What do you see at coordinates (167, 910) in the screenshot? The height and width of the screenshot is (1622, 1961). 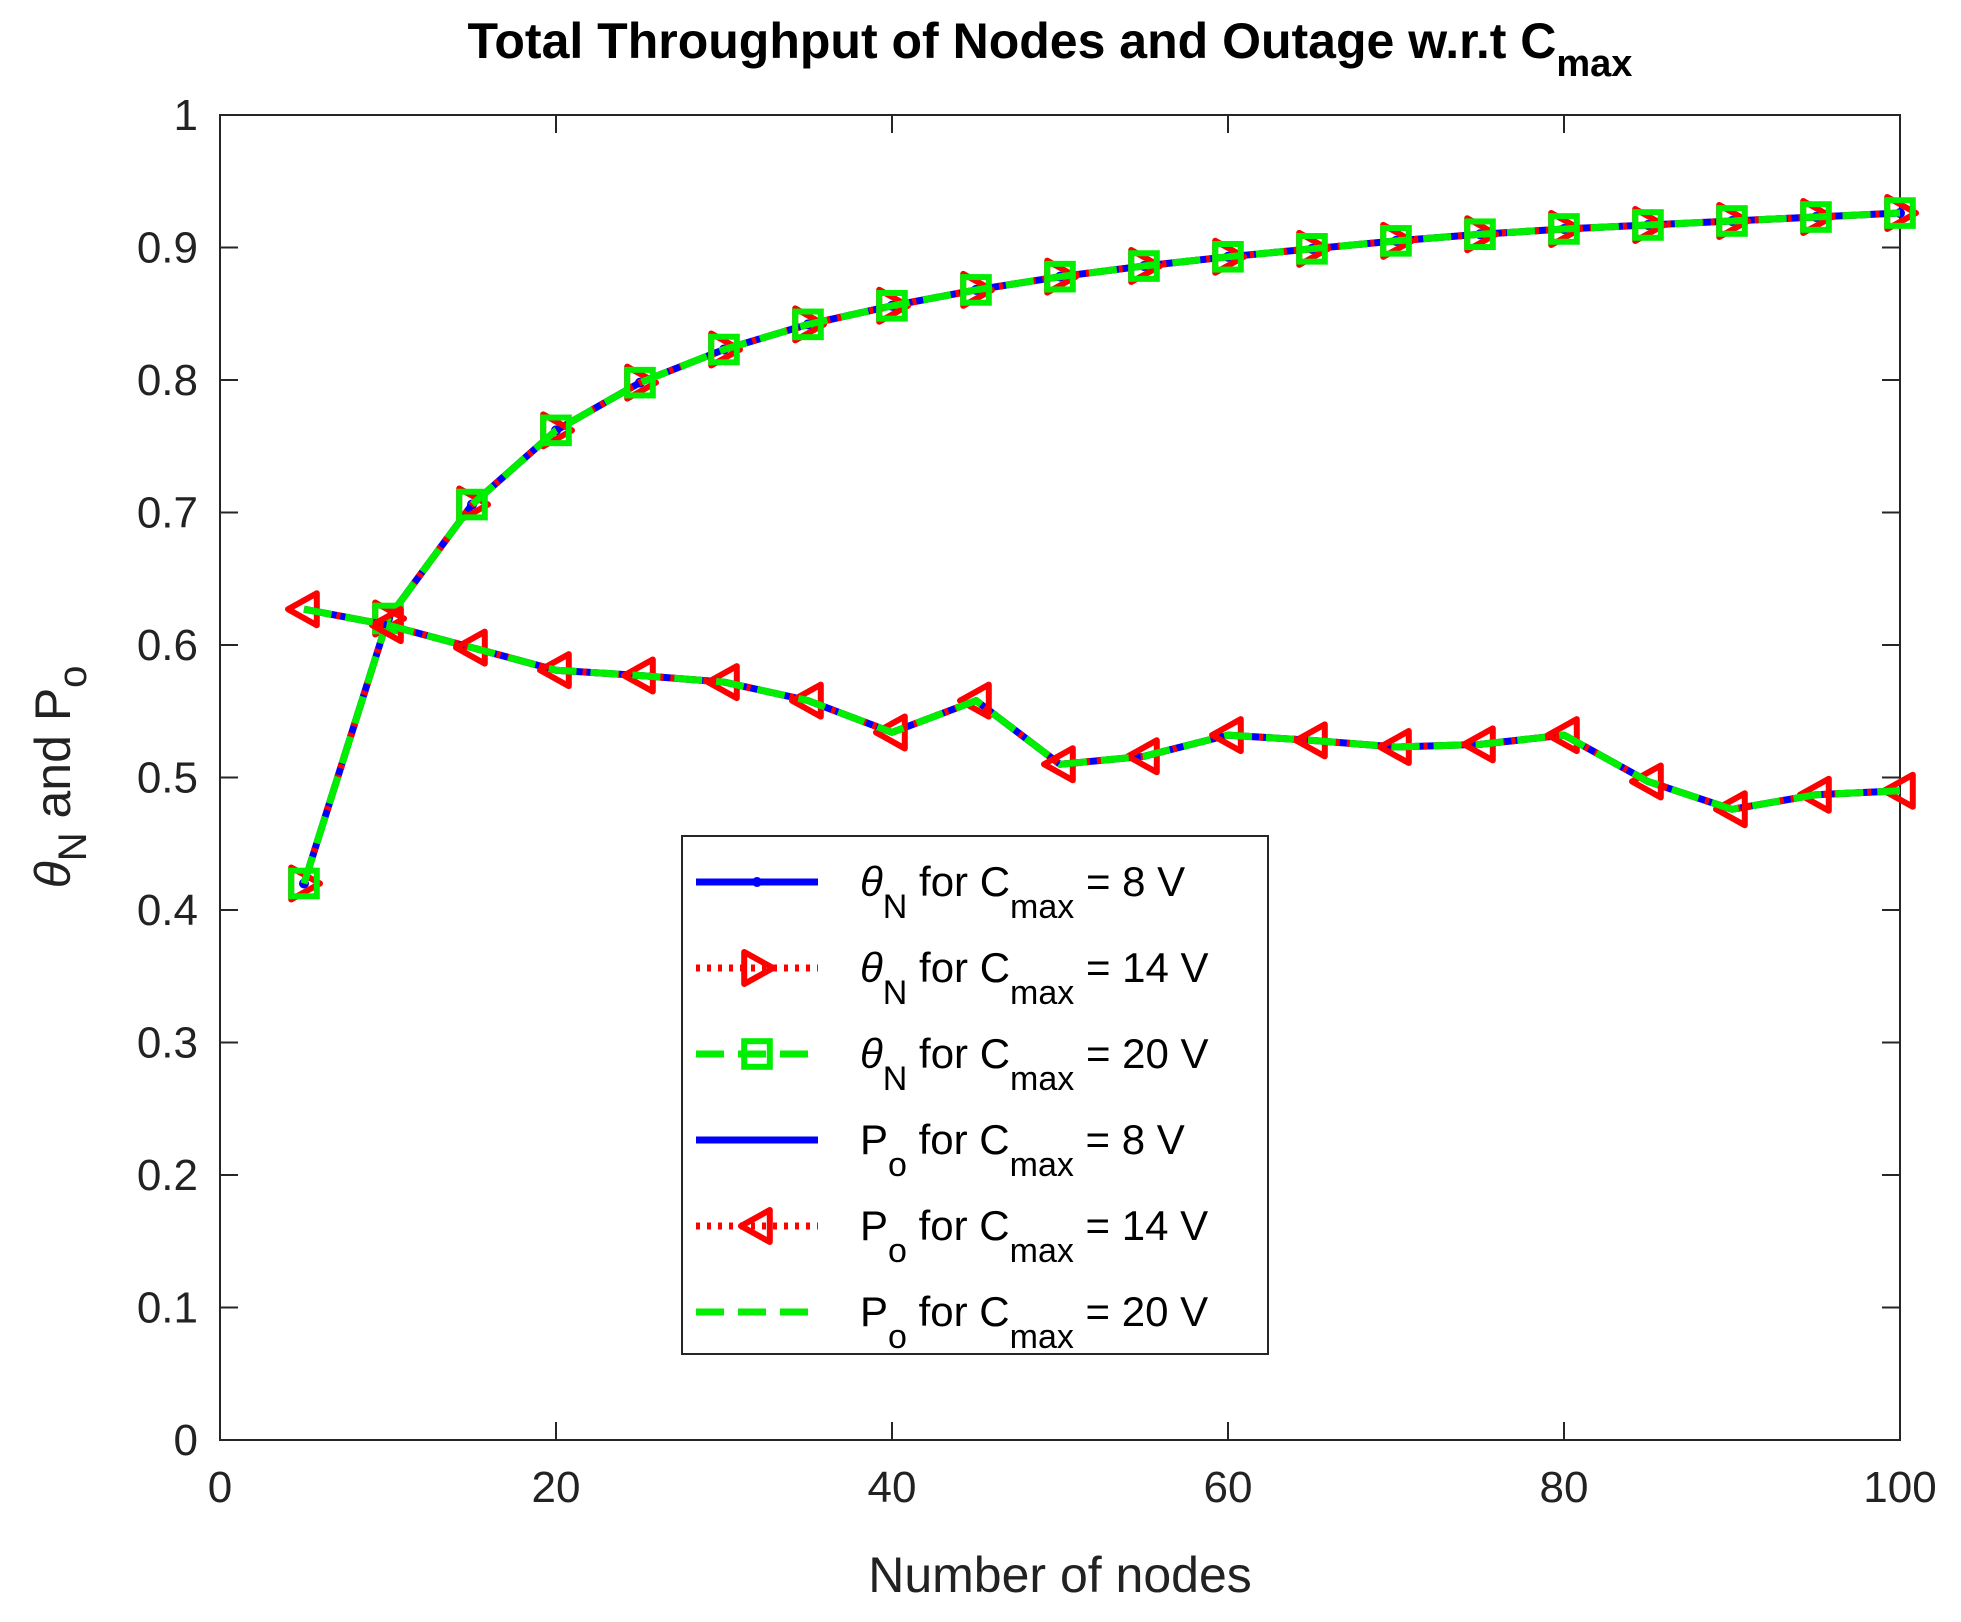 I see `y-tick-label: 0.4` at bounding box center [167, 910].